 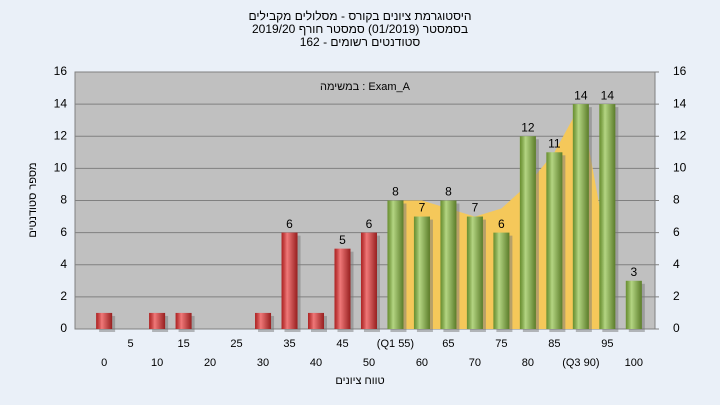 What do you see at coordinates (360, 42) in the screenshot?
I see `subtitle: סטודנטים רשומים - 162` at bounding box center [360, 42].